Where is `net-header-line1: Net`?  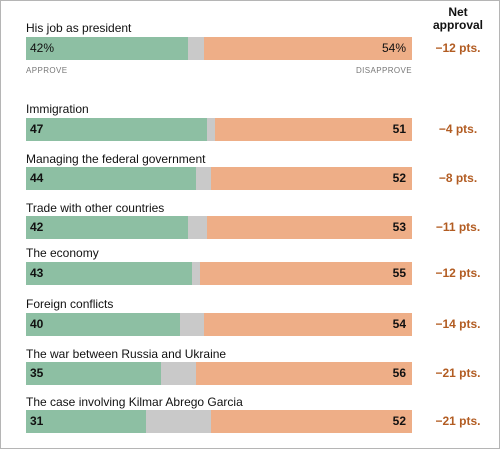
net-header-line1: Net is located at coordinates (458, 12).